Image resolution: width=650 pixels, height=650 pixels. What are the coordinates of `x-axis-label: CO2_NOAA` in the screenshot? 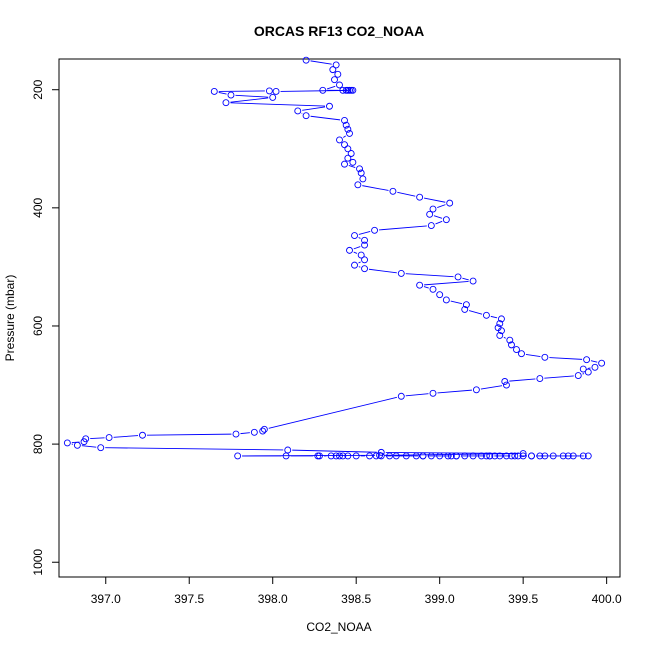 It's located at (338, 627).